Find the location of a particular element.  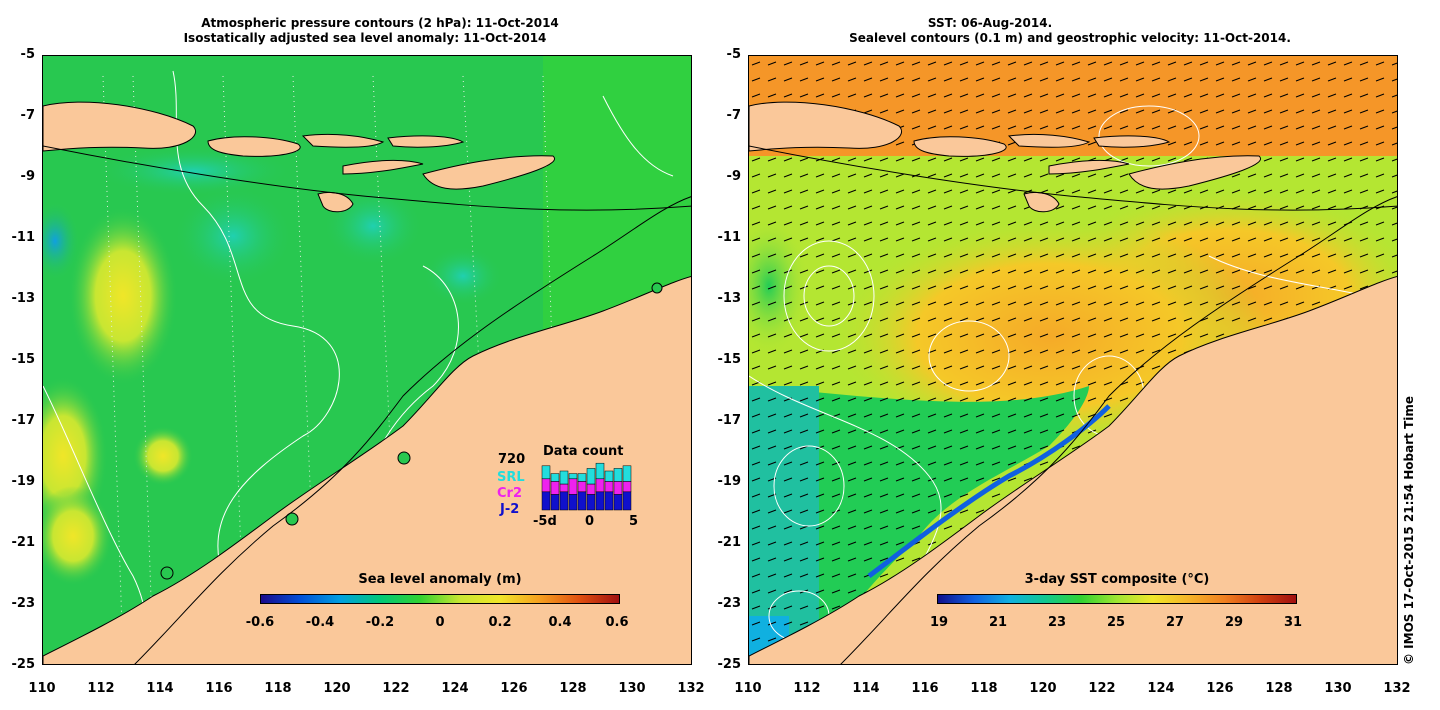

sla-colorbar-tick: 0.4 is located at coordinates (560, 622).